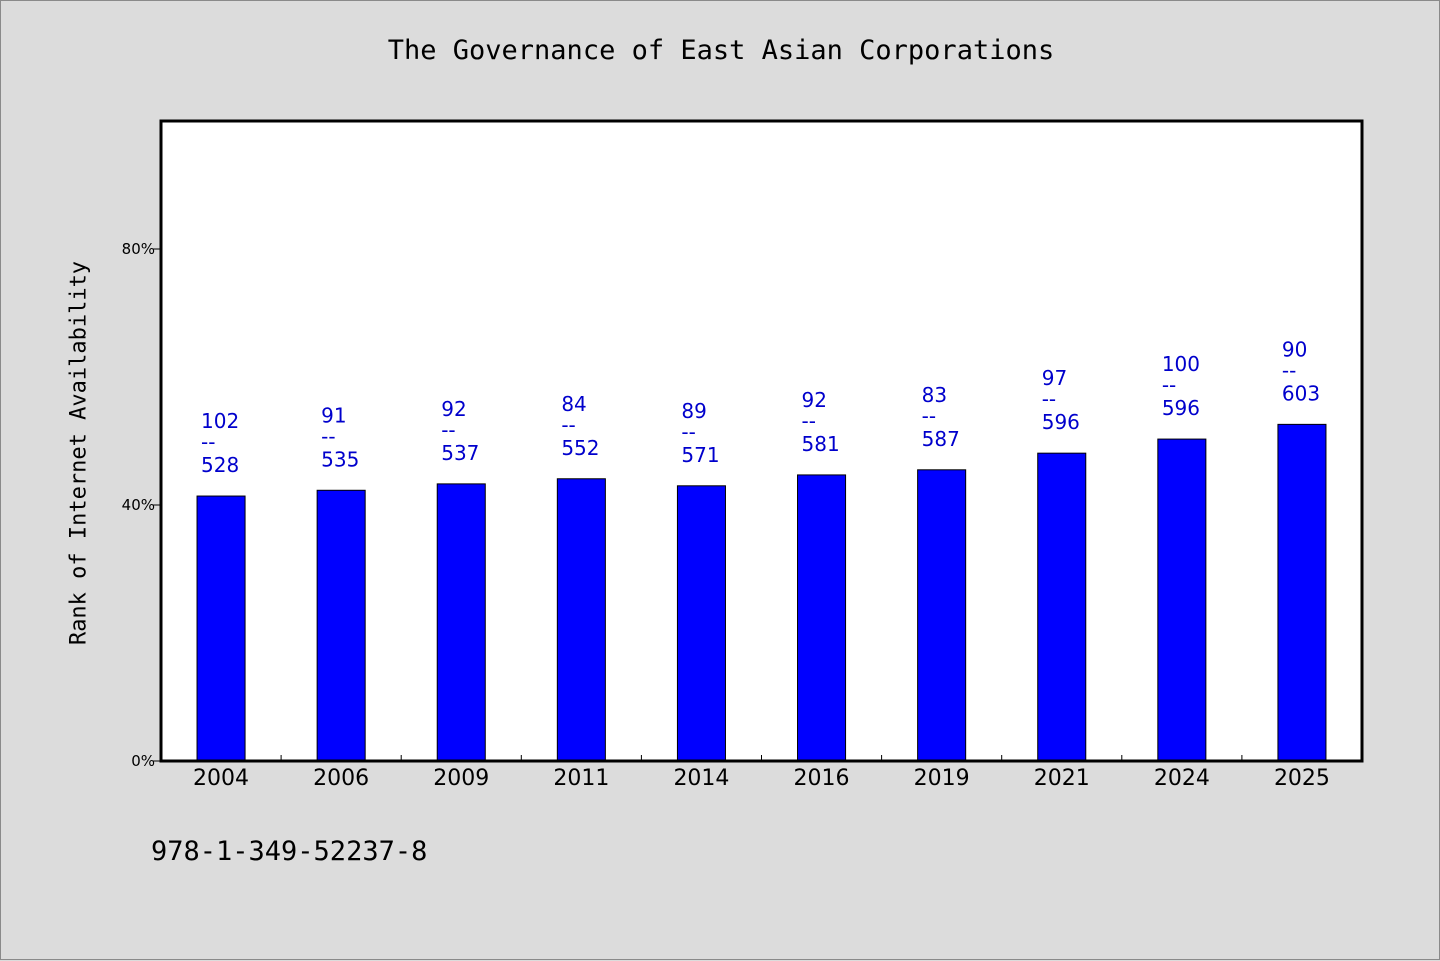 This screenshot has width=1440, height=961. Describe the element at coordinates (822, 778) in the screenshot. I see `x-tick-label: 2016` at that location.